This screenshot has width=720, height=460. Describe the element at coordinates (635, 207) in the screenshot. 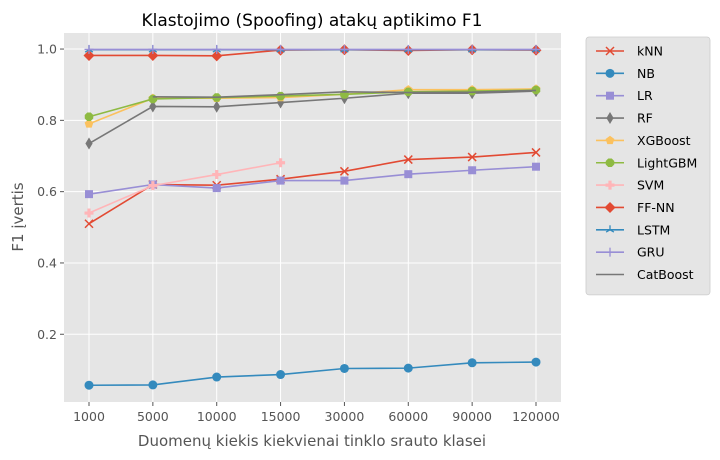

I see `legend-entry: FF-NN` at that location.